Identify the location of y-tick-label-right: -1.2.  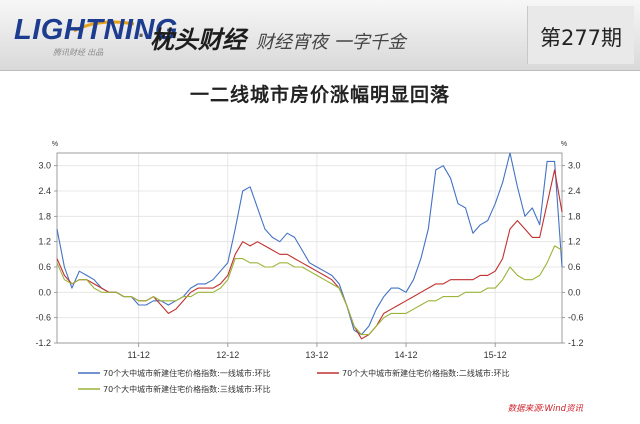
(576, 343).